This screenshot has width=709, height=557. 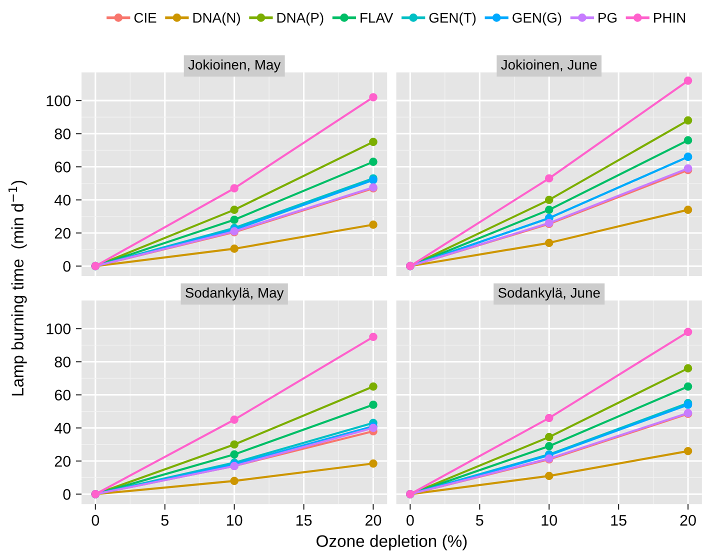 What do you see at coordinates (235, 294) in the screenshot?
I see `chart-title: Sodankylä, May` at bounding box center [235, 294].